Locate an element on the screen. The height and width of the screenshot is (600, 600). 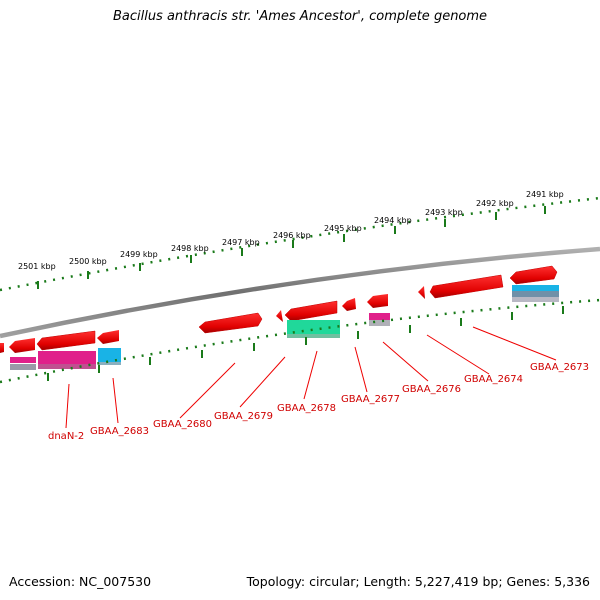
kbp-label: 2498 kbp is located at coordinates (190, 248).